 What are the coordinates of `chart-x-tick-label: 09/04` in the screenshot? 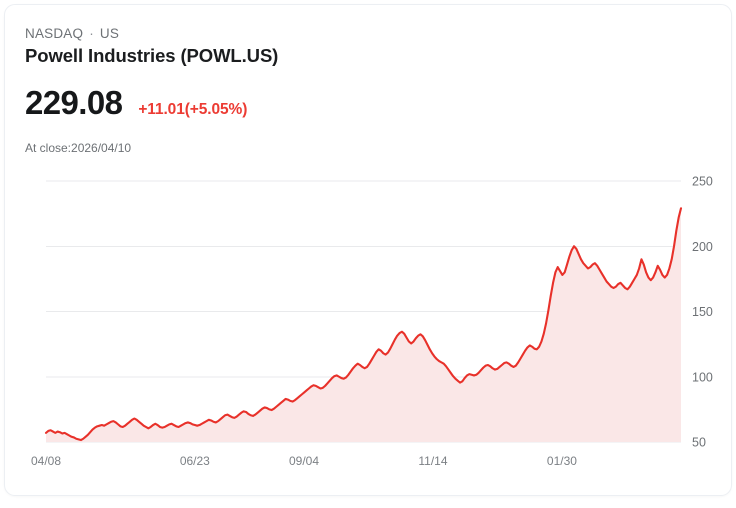 It's located at (304, 461).